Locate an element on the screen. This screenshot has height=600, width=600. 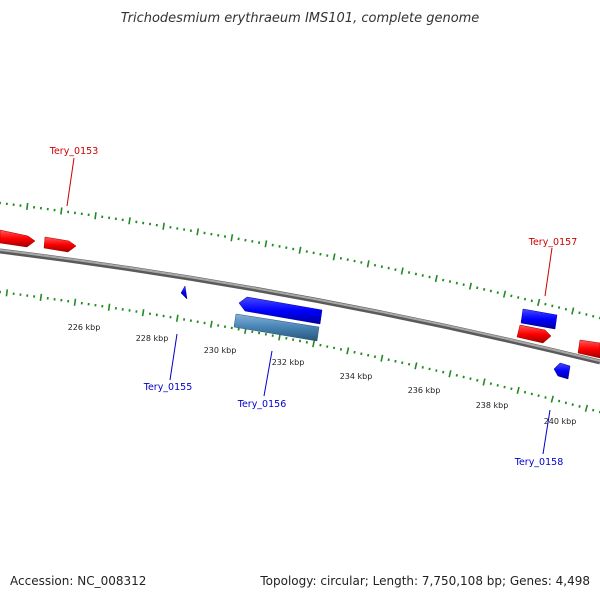
scale-label-234: 234 kbp is located at coordinates (356, 376).